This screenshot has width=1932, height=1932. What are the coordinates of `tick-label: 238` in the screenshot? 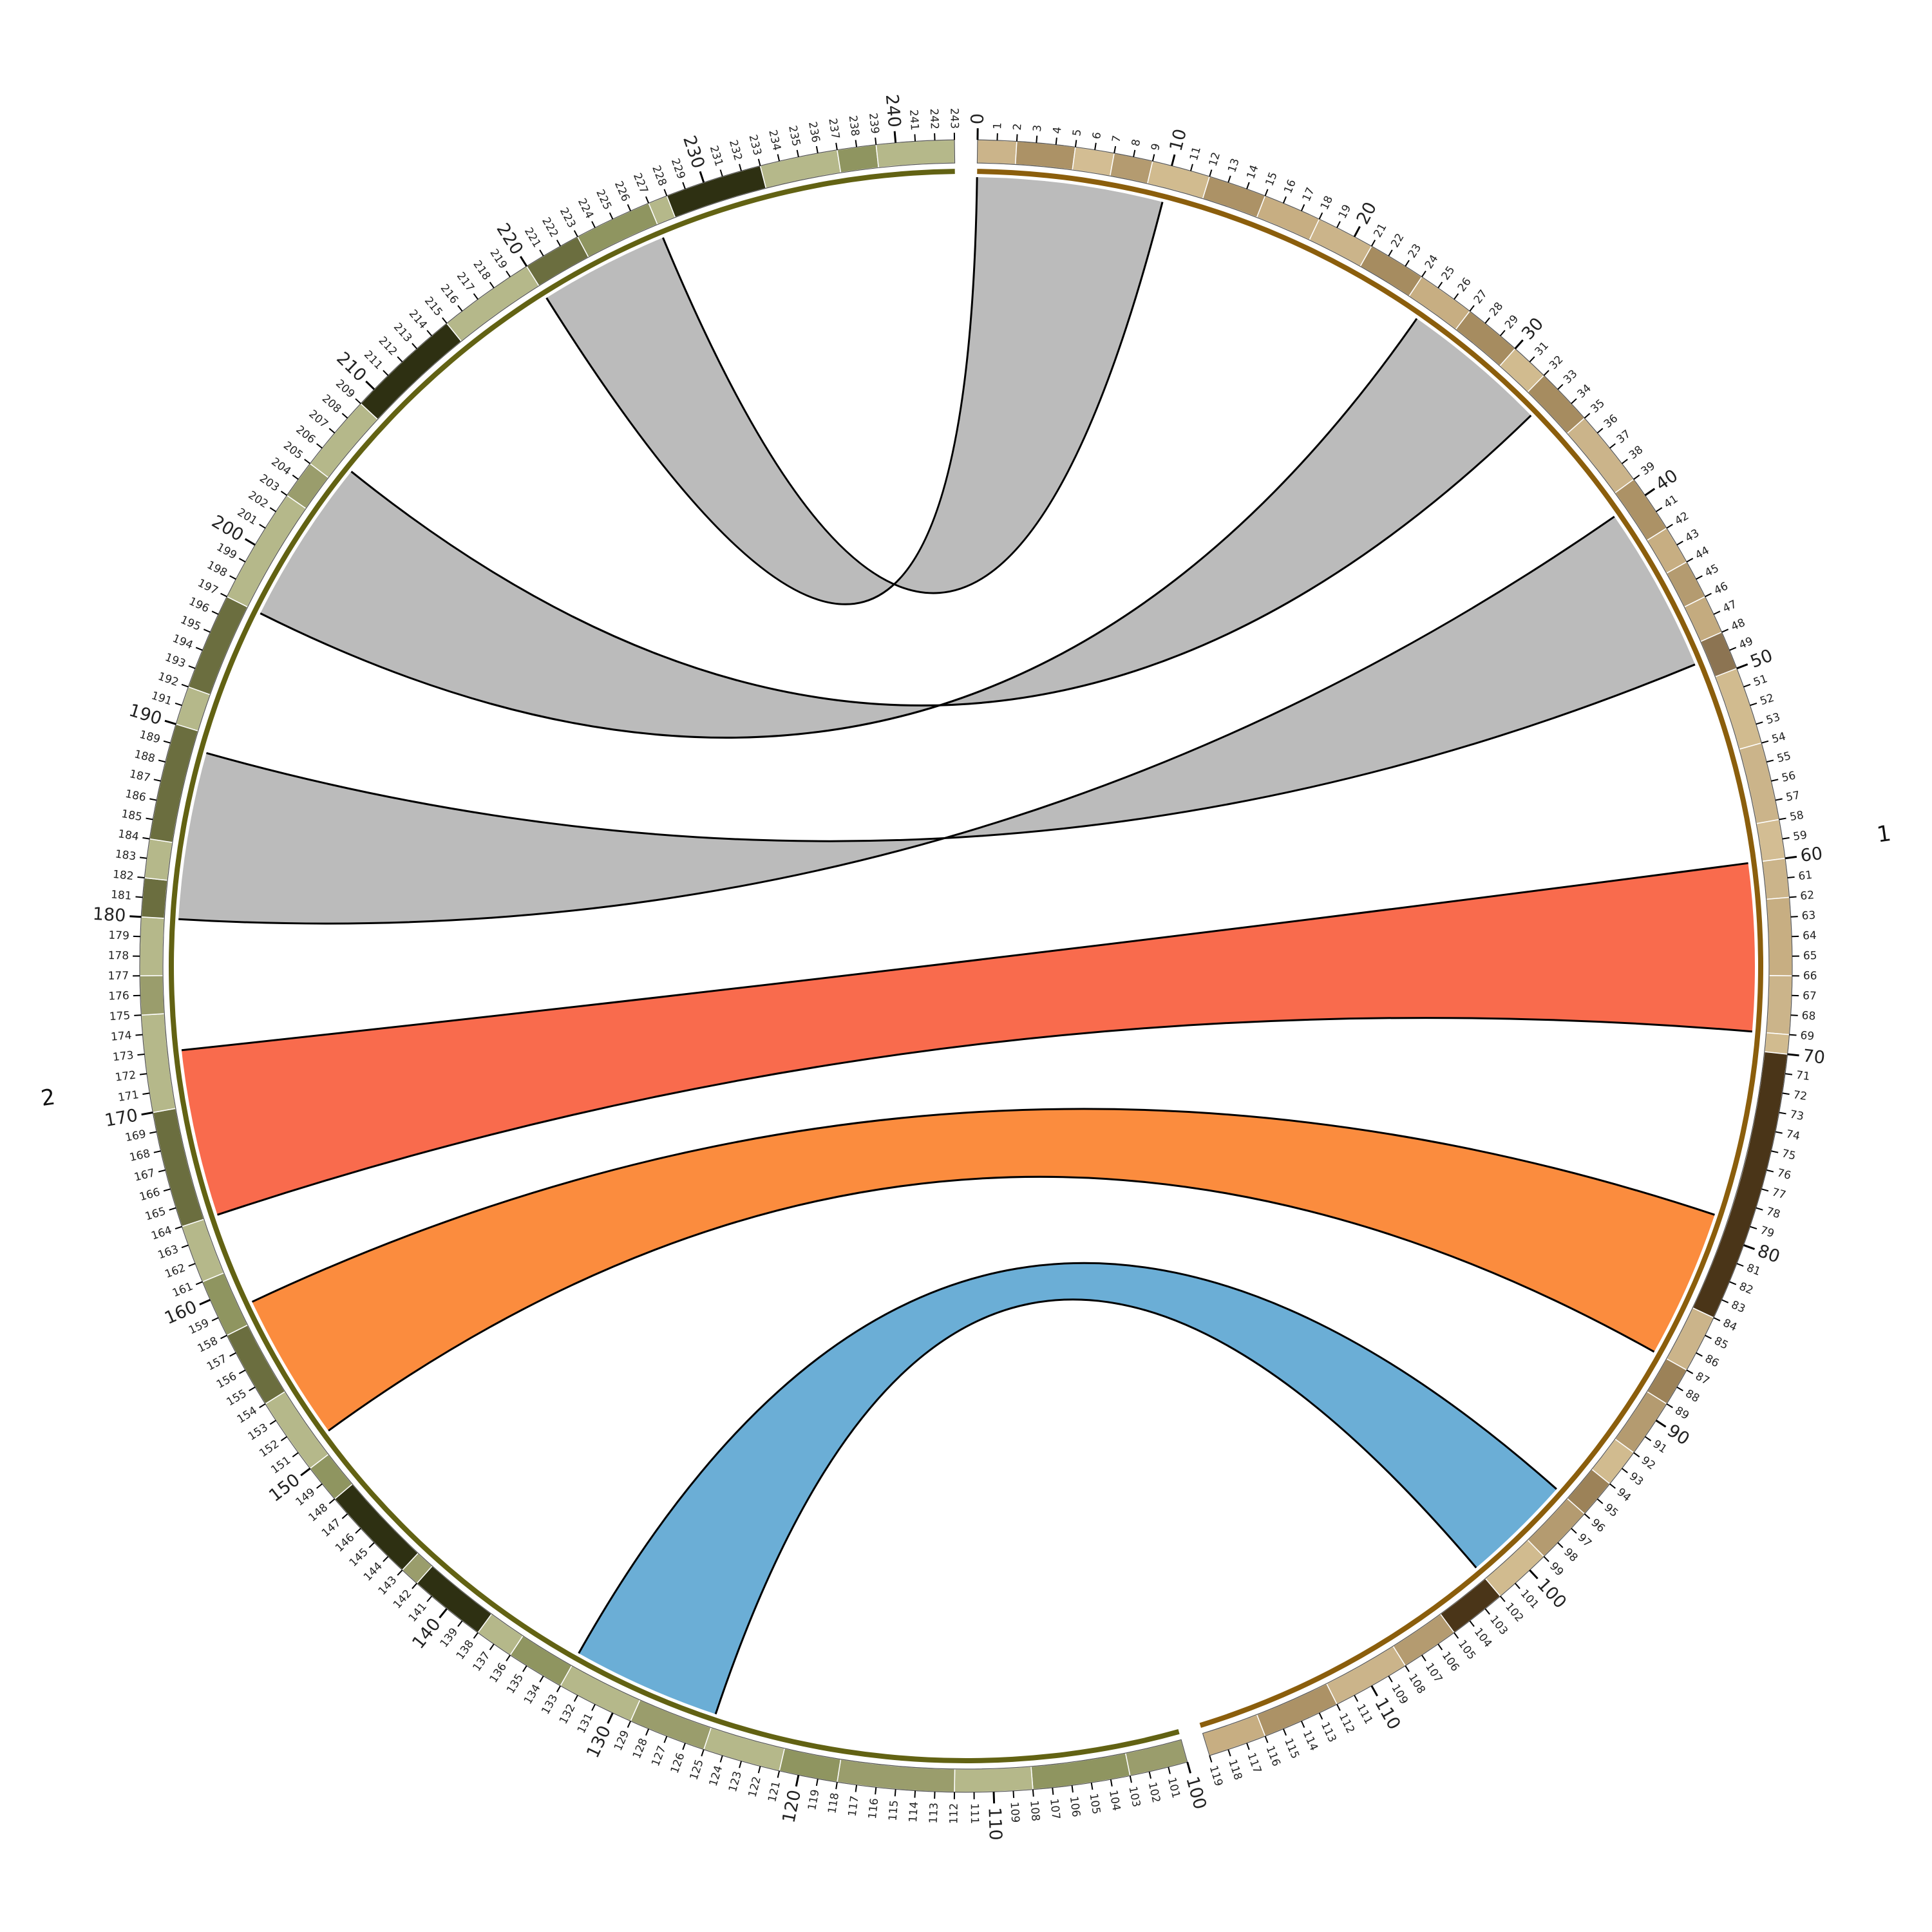 It's located at (854, 126).